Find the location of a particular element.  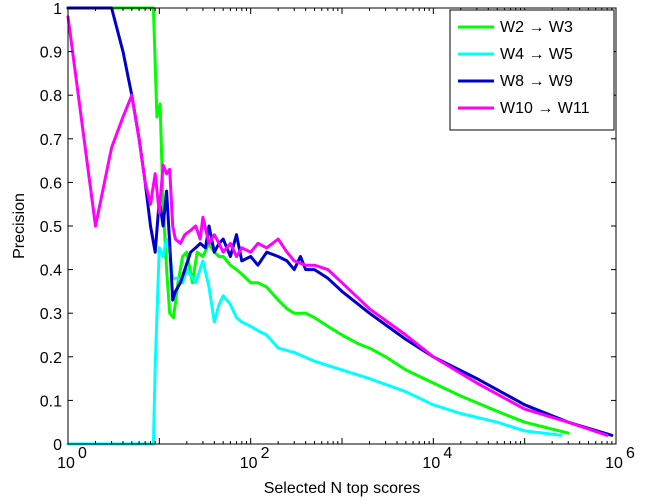

y-tick-label: 0.2 is located at coordinates (51, 358).